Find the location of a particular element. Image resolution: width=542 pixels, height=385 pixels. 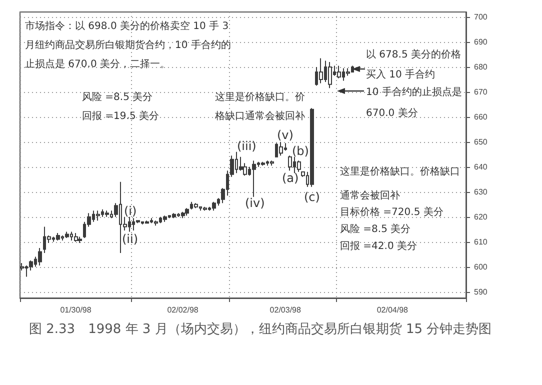

x-tick-label: 02/04/98 is located at coordinates (392, 310).